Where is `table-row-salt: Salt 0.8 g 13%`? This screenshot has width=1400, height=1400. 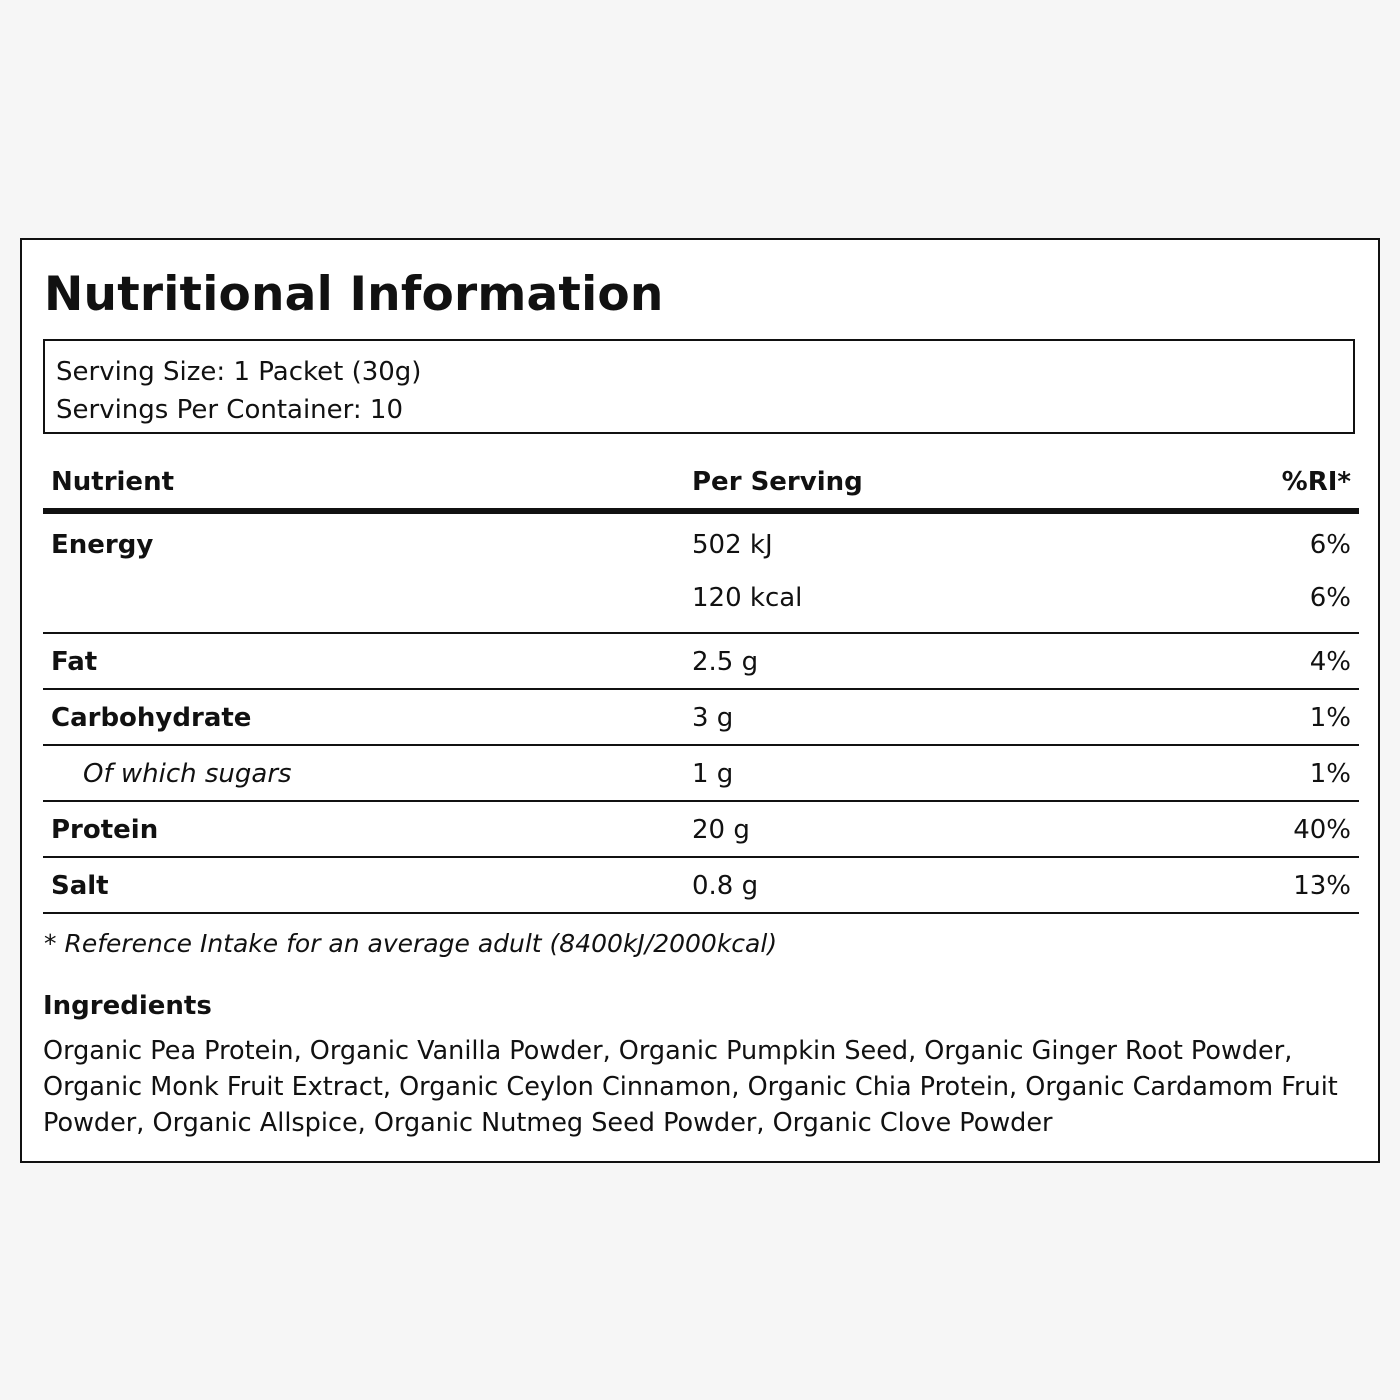
table-row-salt: Salt 0.8 g 13% is located at coordinates (701, 886).